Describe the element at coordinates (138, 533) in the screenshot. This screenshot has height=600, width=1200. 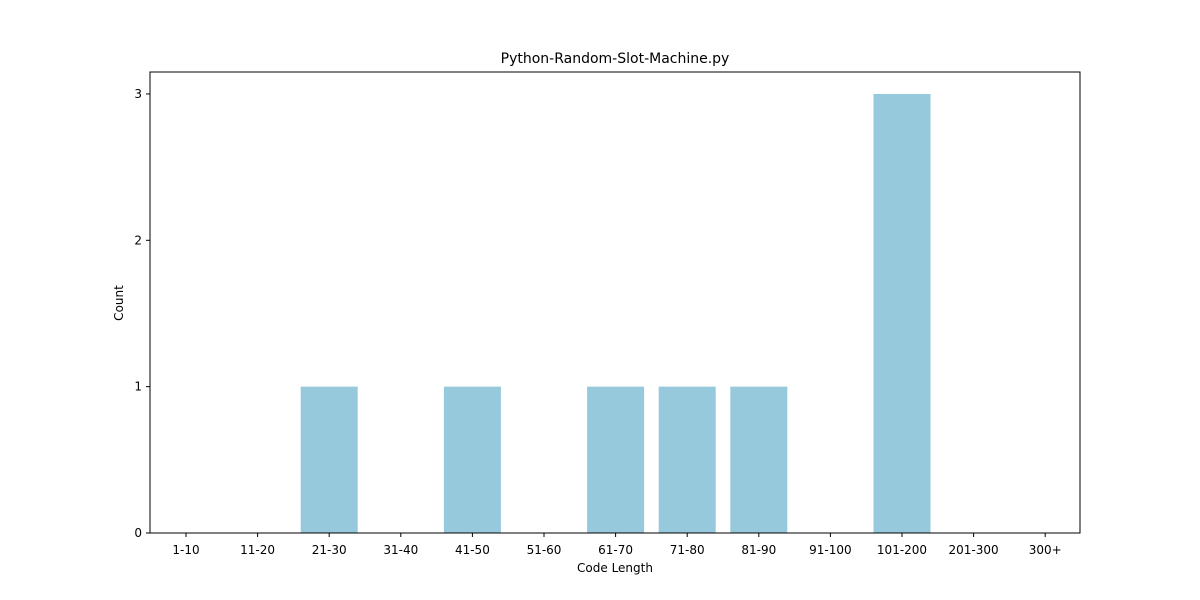
I see `y-tick-label: 0` at that location.